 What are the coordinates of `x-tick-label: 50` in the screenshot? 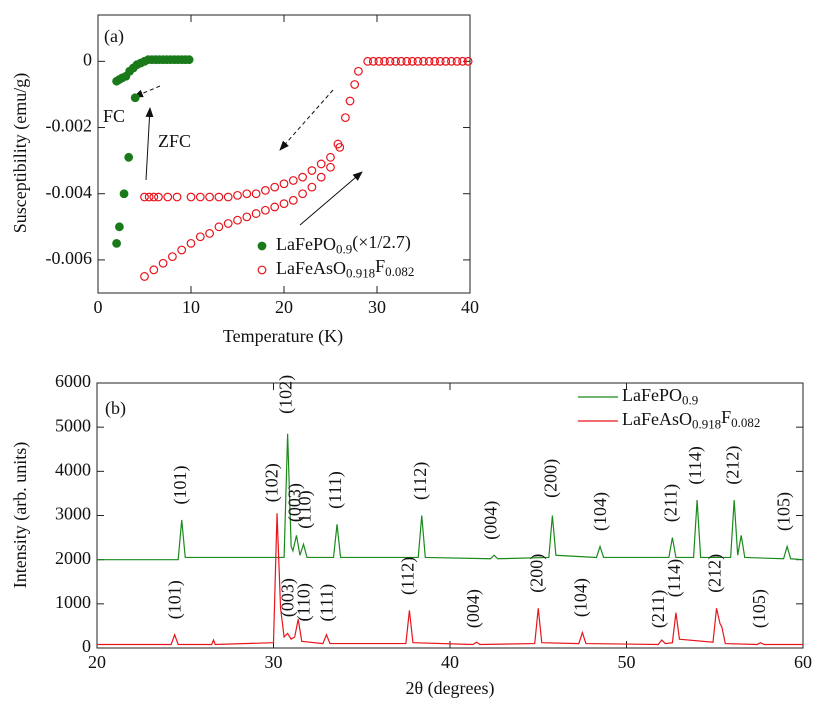 It's located at (627, 662).